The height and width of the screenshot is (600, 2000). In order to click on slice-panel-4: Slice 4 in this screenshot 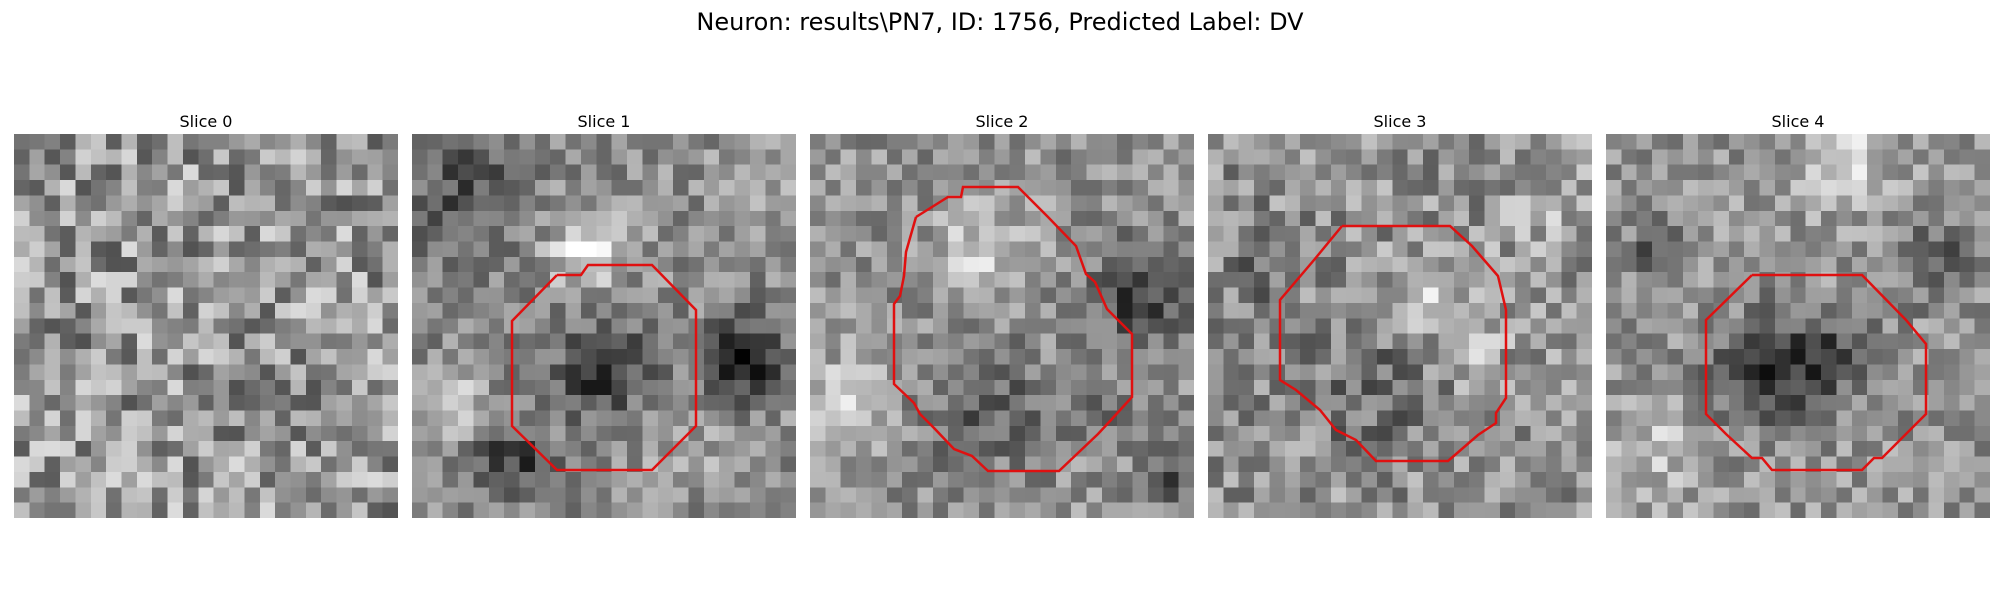, I will do `click(1798, 314)`.